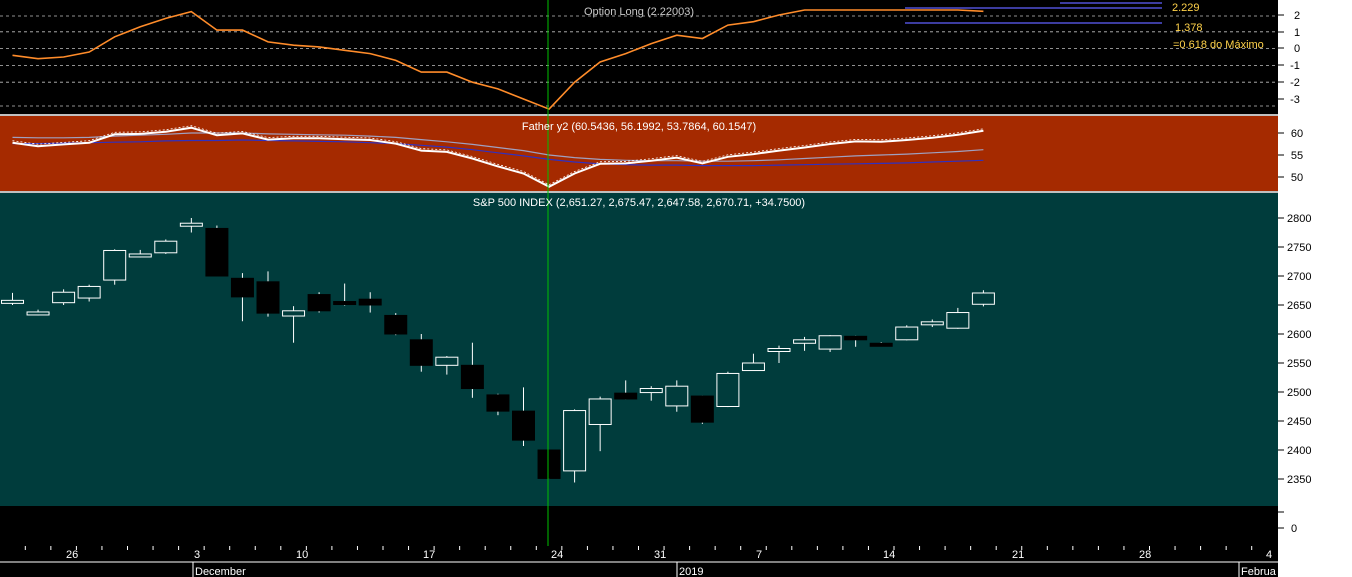  I want to click on option-panel-title: Option Long (2.22003), so click(639, 12).